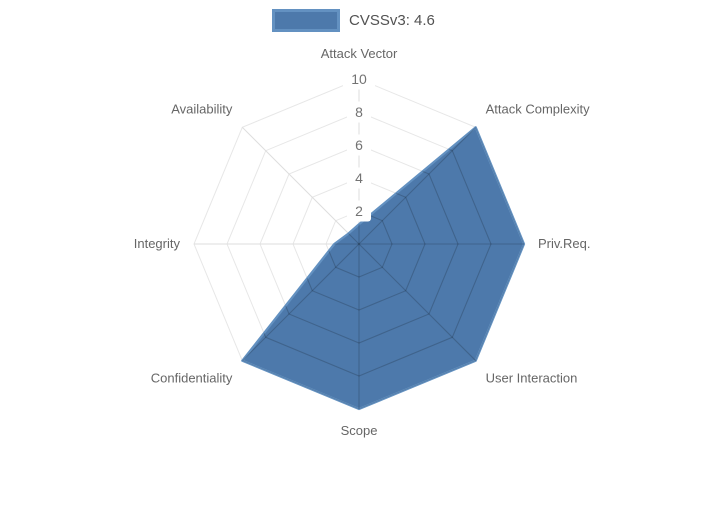 The height and width of the screenshot is (509, 720). I want to click on axis-label-attack-complexity: Attack Complexity, so click(538, 108).